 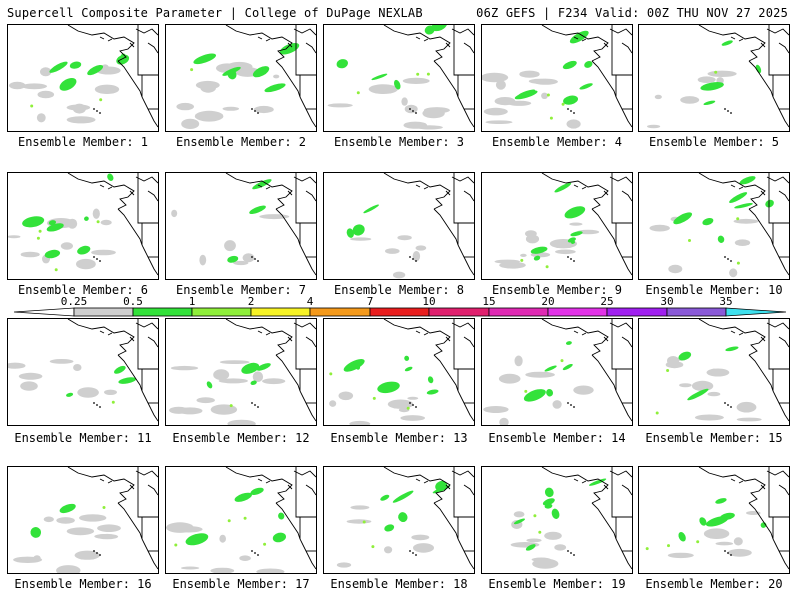 I want to click on ensemble-member-label: Ensemble Member: 16, so click(x=83, y=584).